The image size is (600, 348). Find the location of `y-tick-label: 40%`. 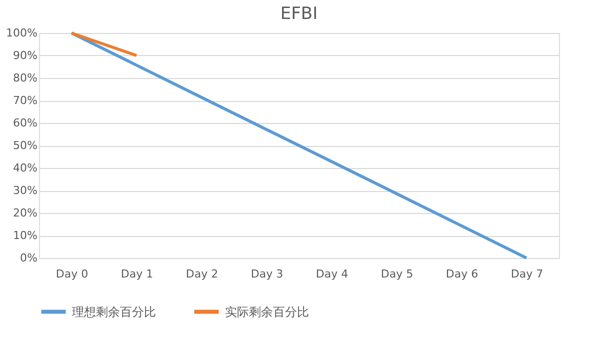

y-tick-label: 40% is located at coordinates (25, 168).